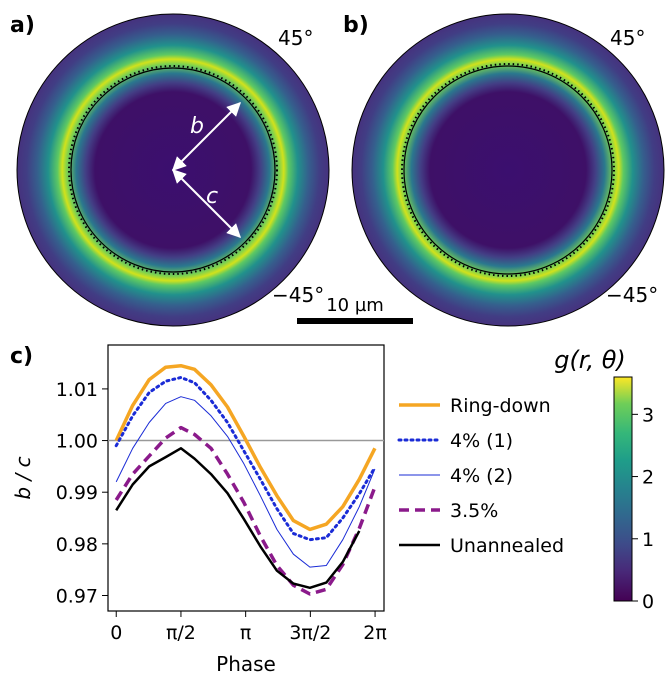  I want to click on colorbar: g(r, θ) 0 1 2 3, so click(604, 479).